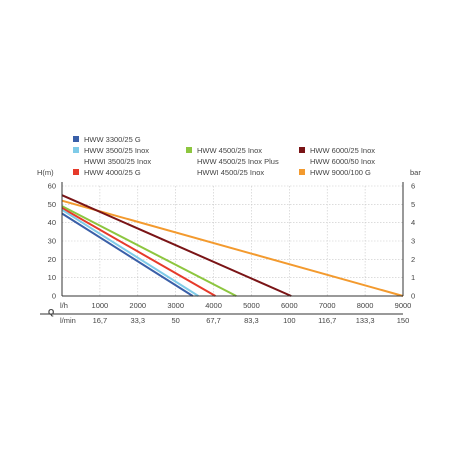 This screenshot has width=460, height=460. What do you see at coordinates (52, 241) in the screenshot?
I see `y-left-tick-label: 30` at bounding box center [52, 241].